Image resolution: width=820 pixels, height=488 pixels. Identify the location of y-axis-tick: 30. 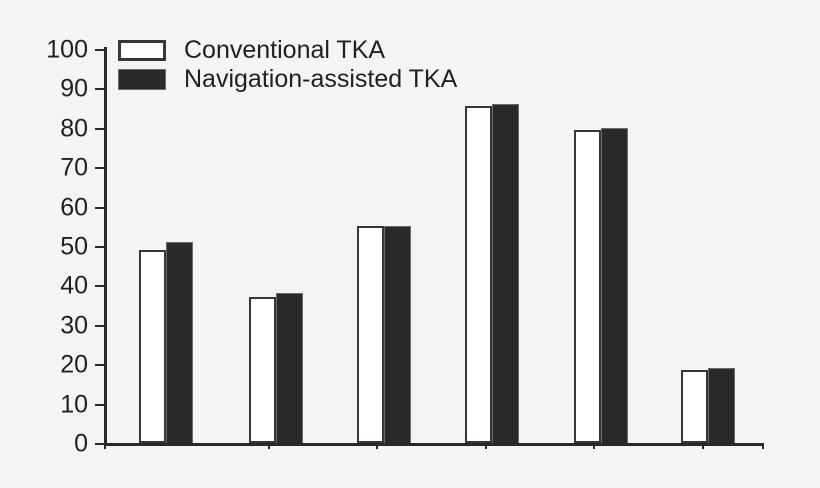
(82, 325).